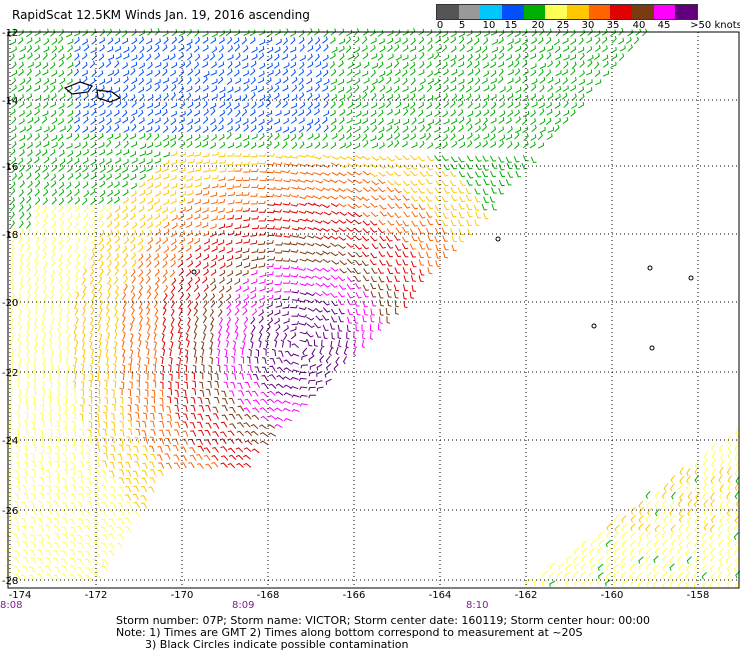 Image resolution: width=740 pixels, height=651 pixels. I want to click on lat-tick-label: -16, so click(10, 167).